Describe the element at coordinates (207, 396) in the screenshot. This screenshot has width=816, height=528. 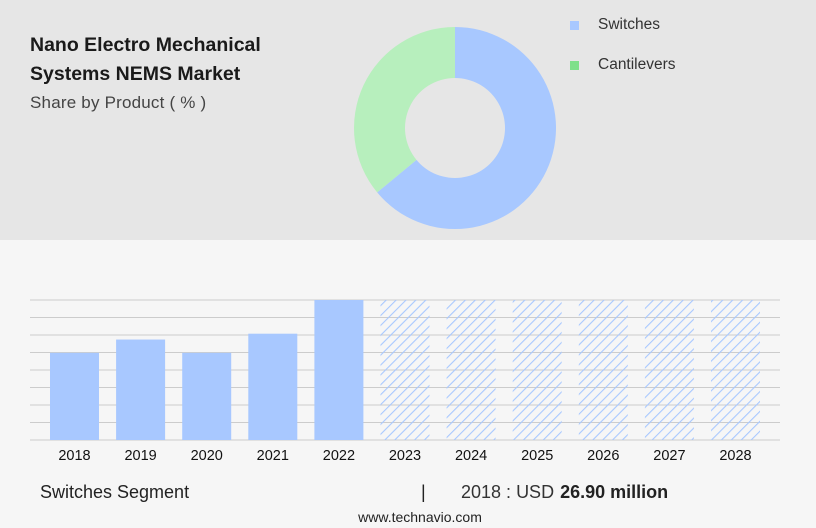
I see `bar-2020` at that location.